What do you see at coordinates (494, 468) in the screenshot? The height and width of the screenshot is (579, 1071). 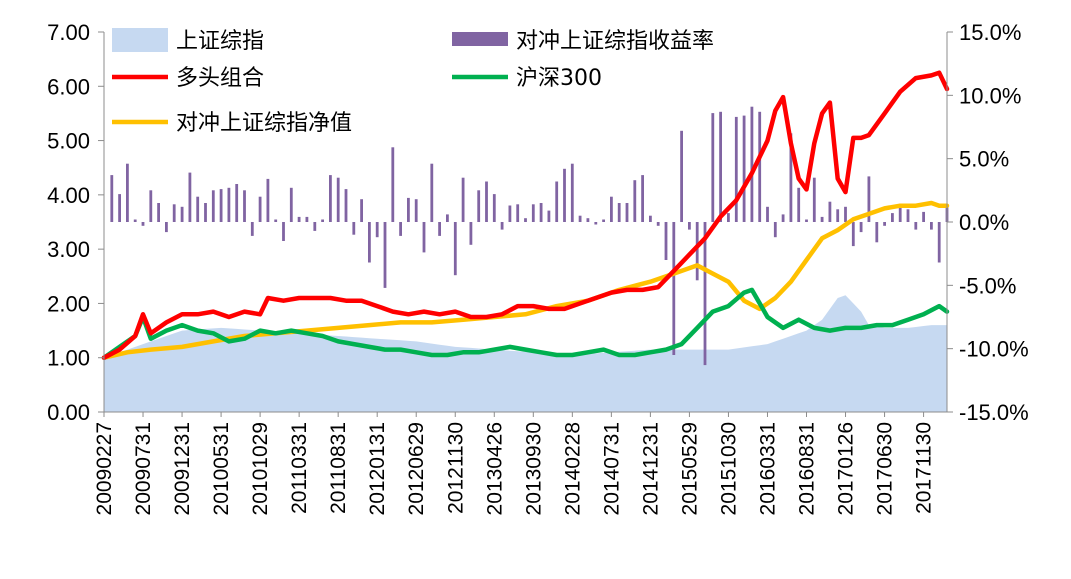 I see `x-tick-label: 20130426` at bounding box center [494, 468].